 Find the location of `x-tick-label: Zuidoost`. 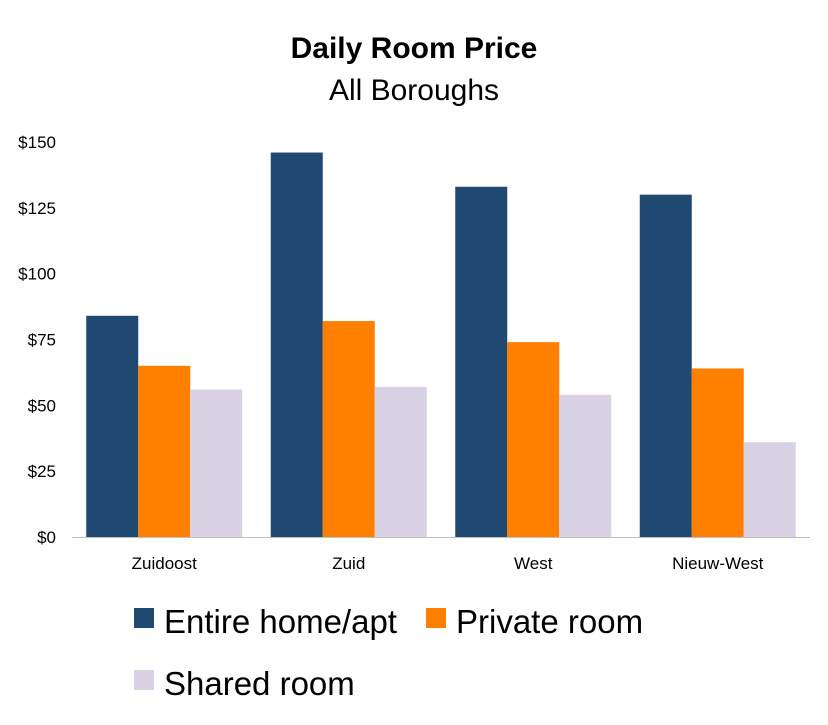

x-tick-label: Zuidoost is located at coordinates (164, 563).